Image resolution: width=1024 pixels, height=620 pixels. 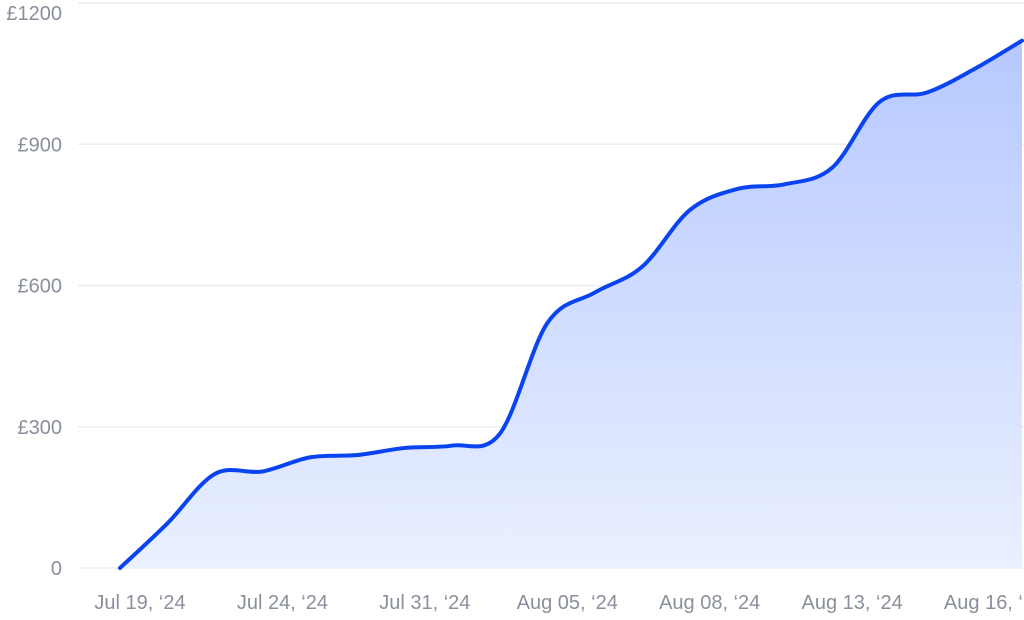 I want to click on x-tick-label: Jul 19, ‘24, so click(x=139, y=603).